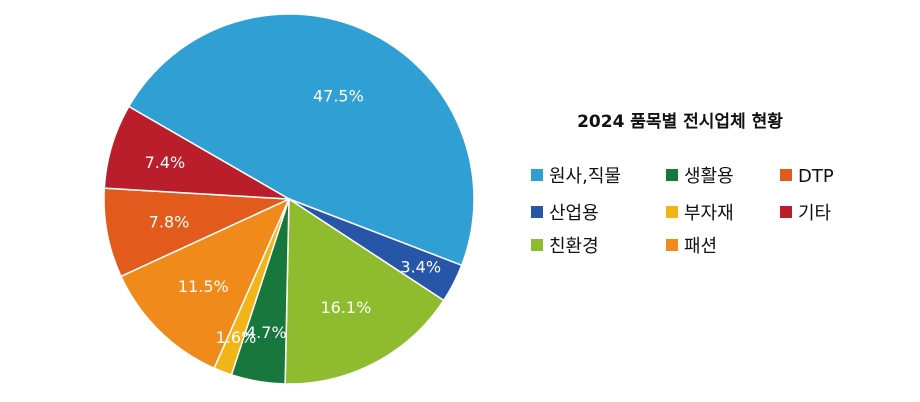 The height and width of the screenshot is (402, 920). What do you see at coordinates (709, 213) in the screenshot?
I see `legend-label: 부자재` at bounding box center [709, 213].